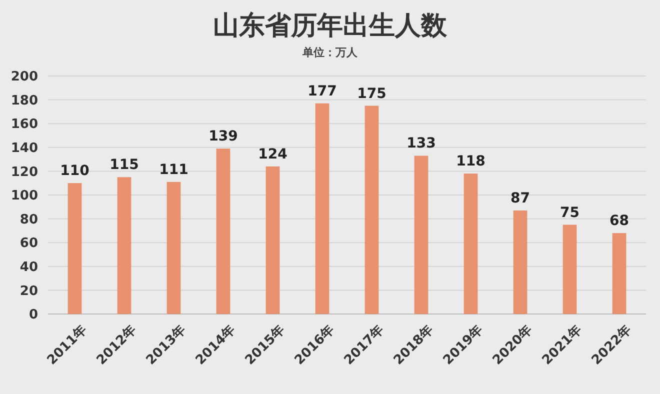 The width and height of the screenshot is (660, 394). Describe the element at coordinates (471, 162) in the screenshot. I see `data-label: 118` at that location.